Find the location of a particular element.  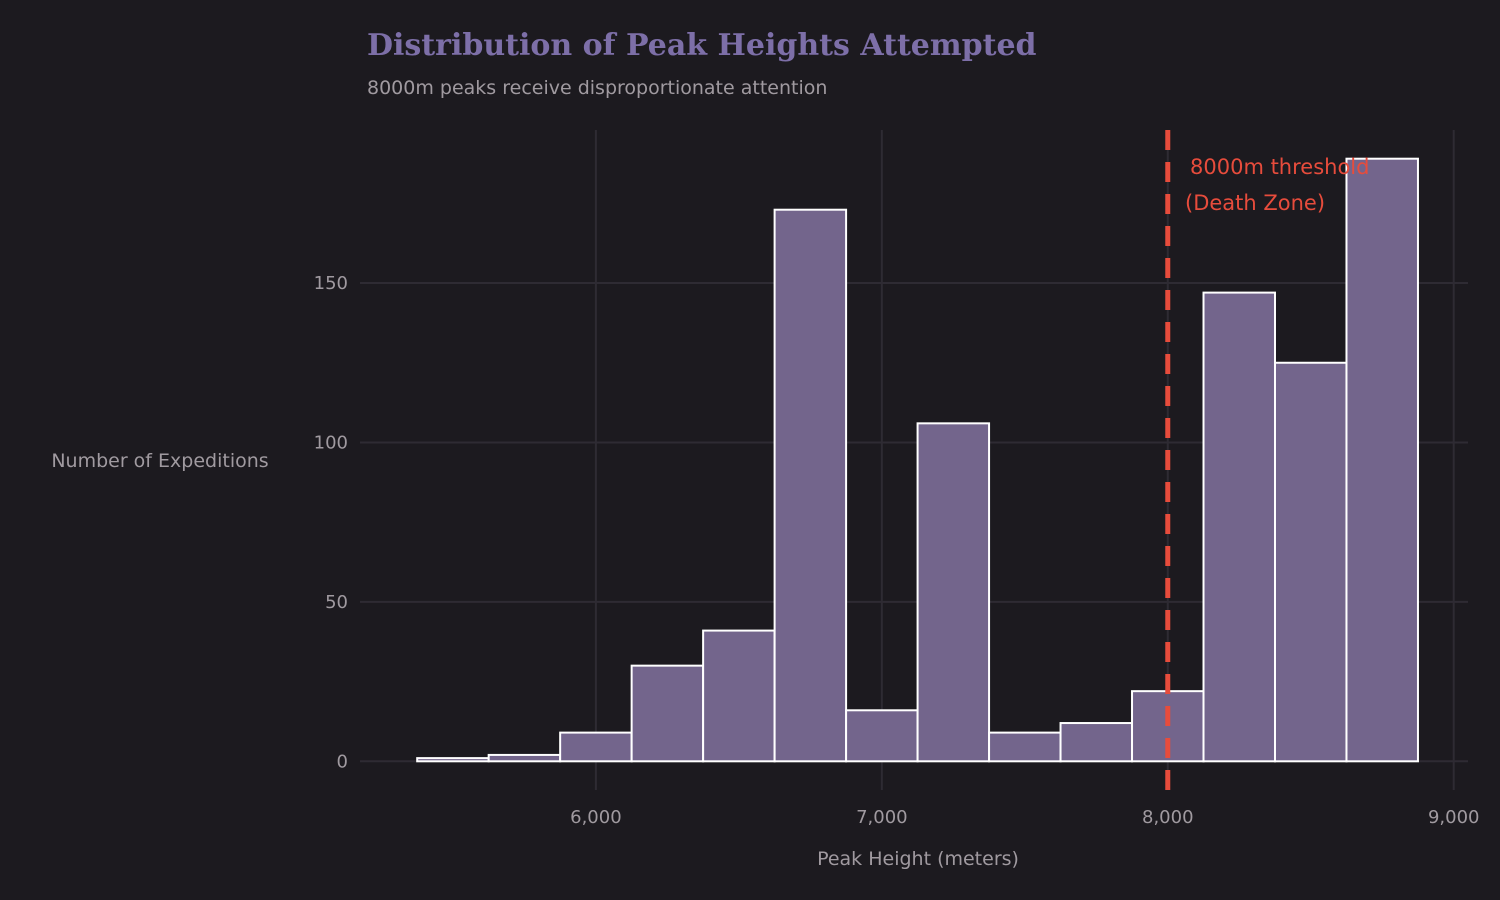

x-tick-label: 9,000 is located at coordinates (1454, 817).